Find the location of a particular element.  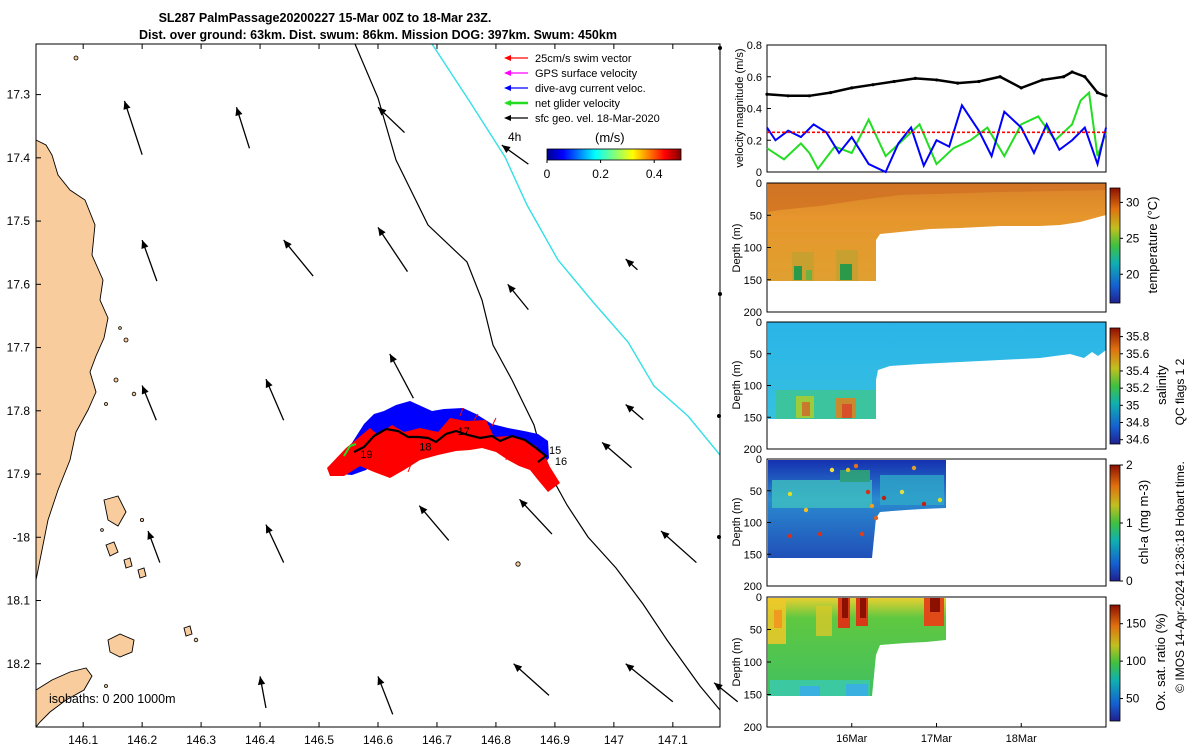

chl-colorbar is located at coordinates (1115, 523).